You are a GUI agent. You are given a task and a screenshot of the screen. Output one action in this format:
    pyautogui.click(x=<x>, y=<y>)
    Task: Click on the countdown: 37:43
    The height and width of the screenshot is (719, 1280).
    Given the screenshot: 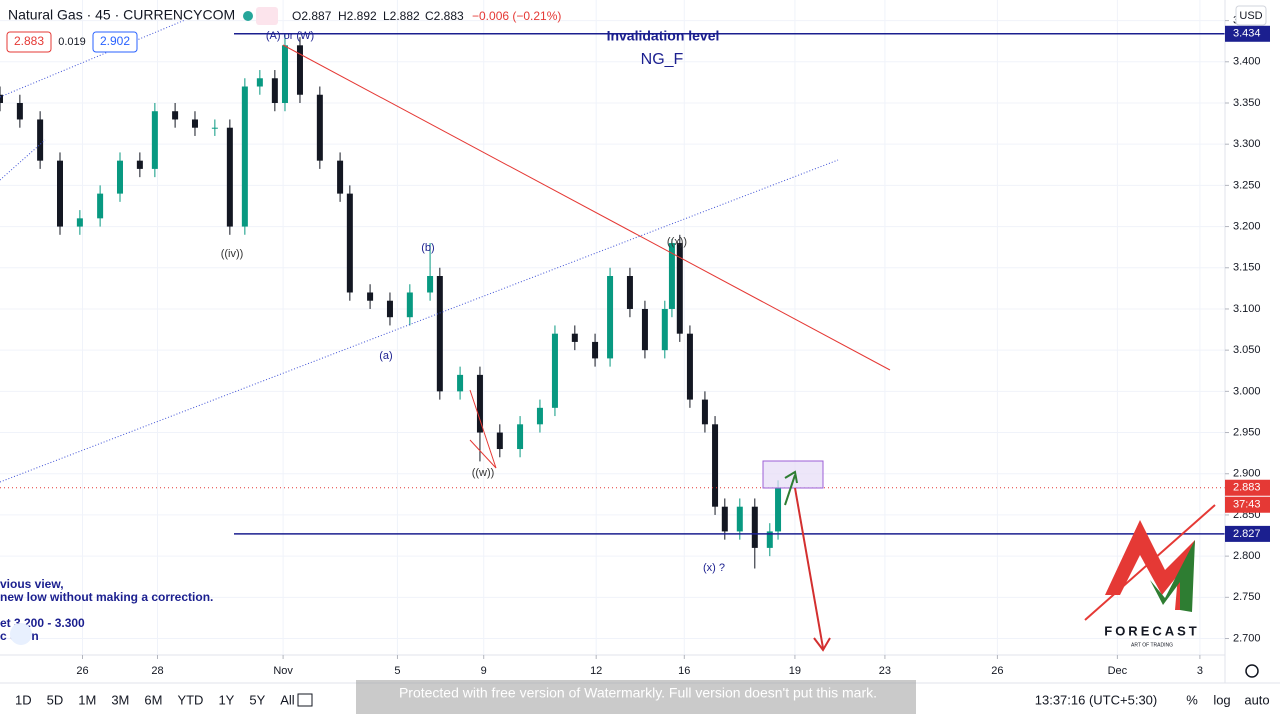 What is the action you would take?
    pyautogui.click(x=1247, y=505)
    